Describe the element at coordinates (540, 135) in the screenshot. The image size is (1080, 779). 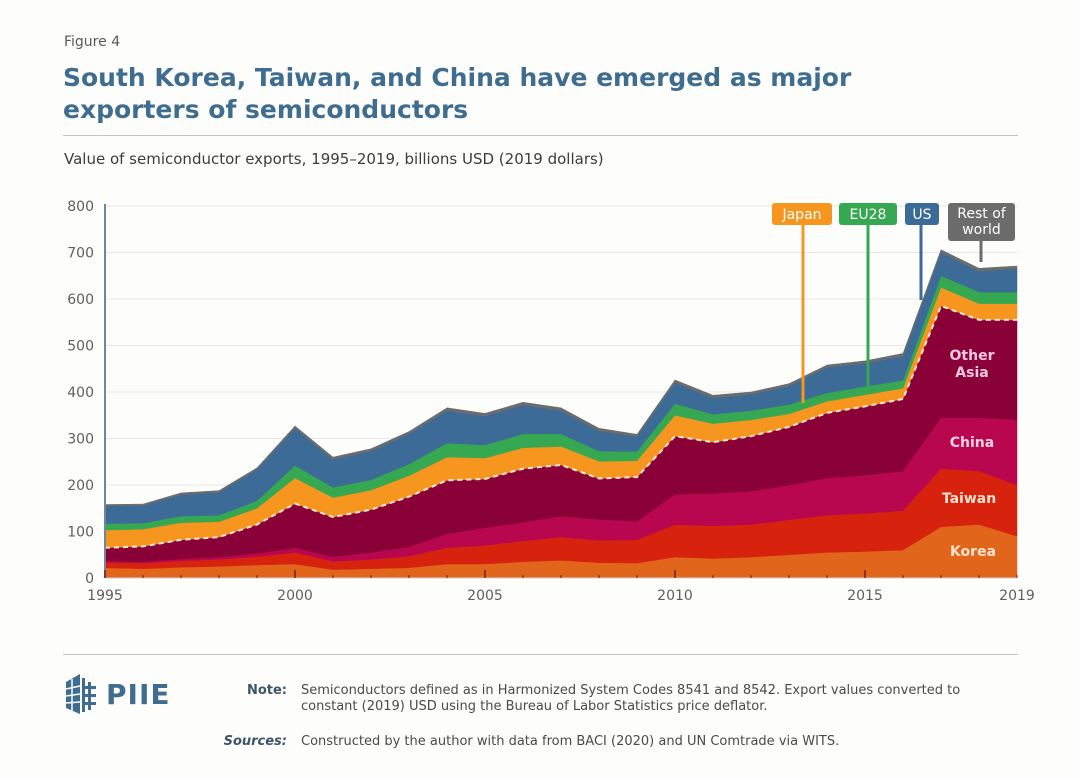
I see `divider-top` at that location.